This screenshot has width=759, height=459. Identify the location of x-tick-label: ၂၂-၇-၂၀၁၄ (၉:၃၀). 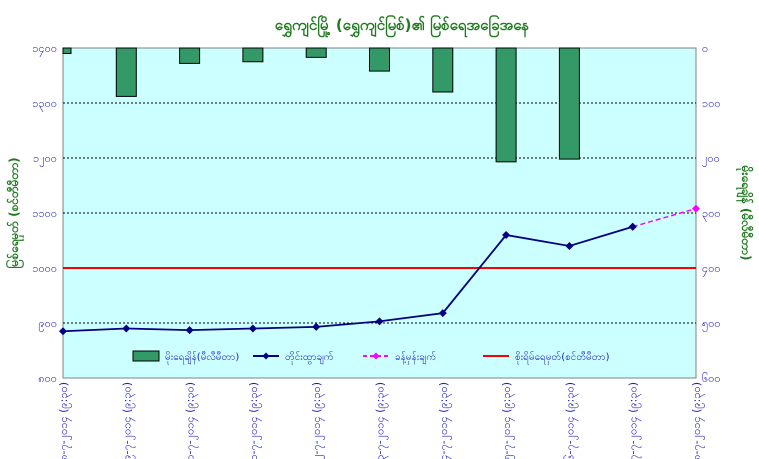
(317, 420).